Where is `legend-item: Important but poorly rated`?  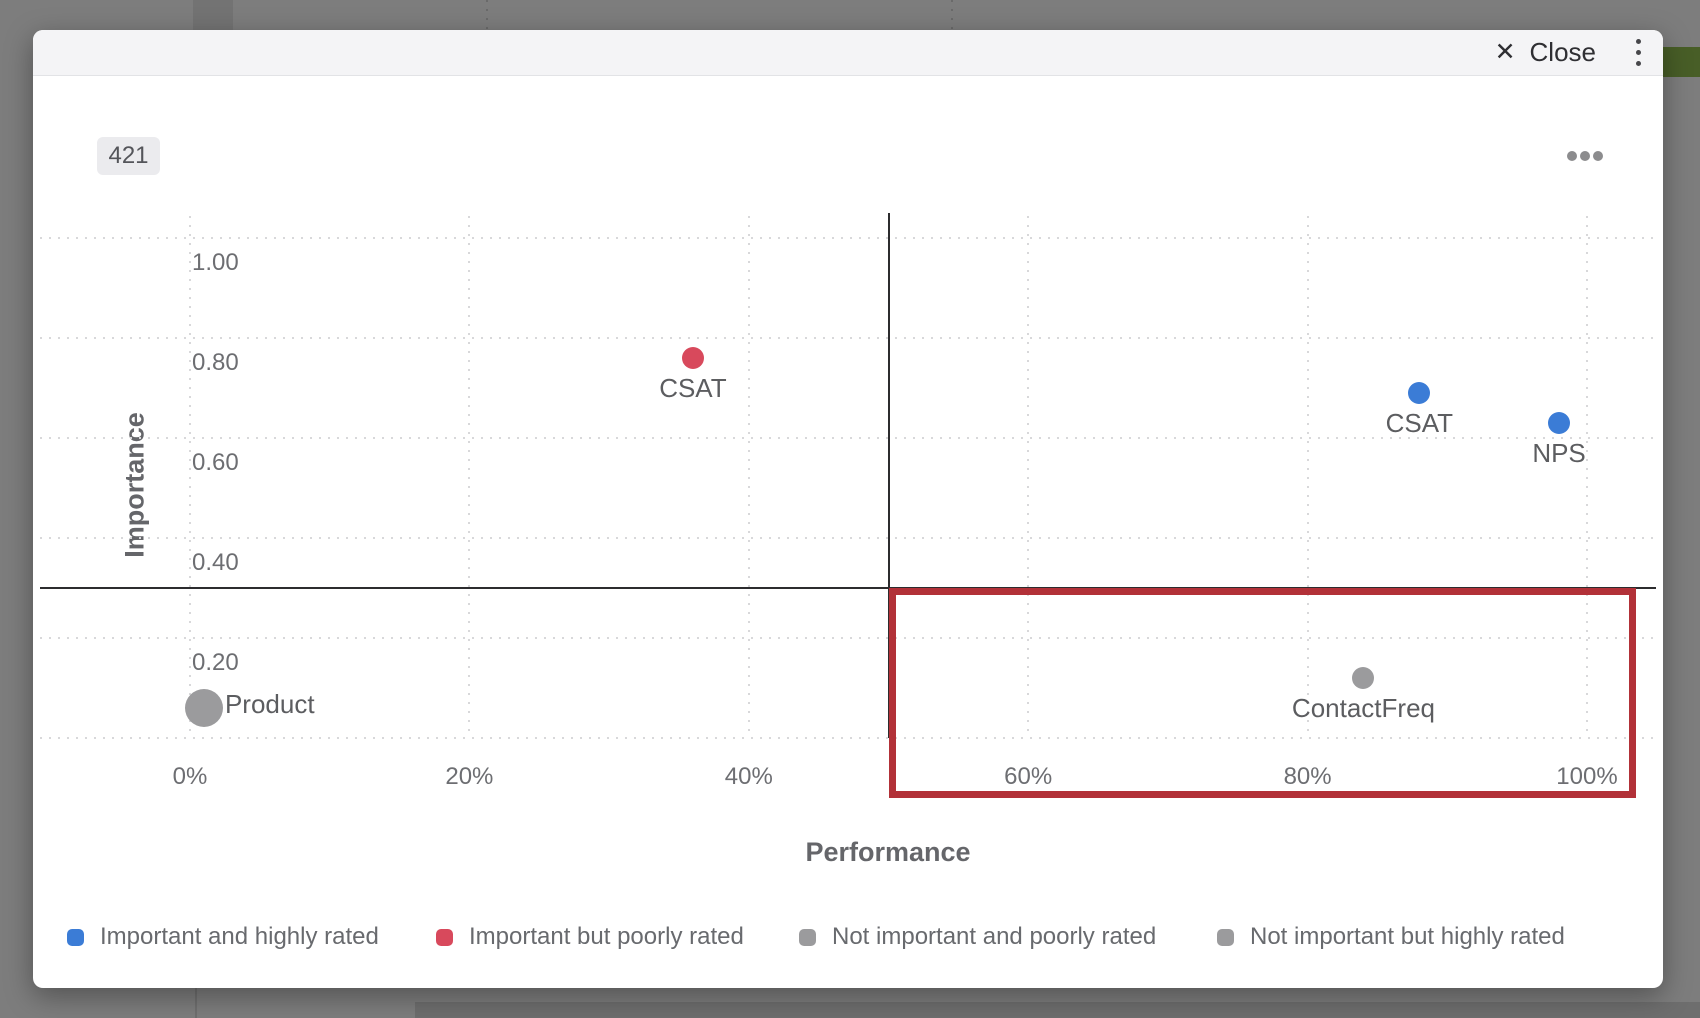 legend-item: Important but poorly rated is located at coordinates (590, 936).